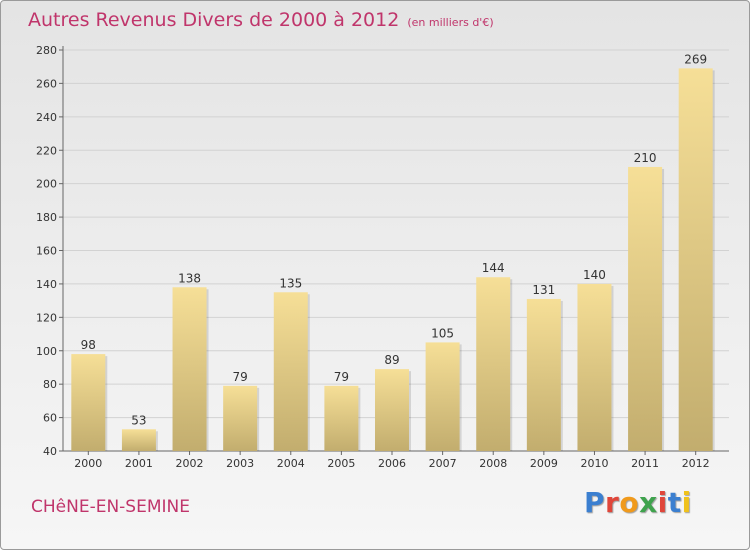  What do you see at coordinates (88, 463) in the screenshot?
I see `x-tick-label: 2000` at bounding box center [88, 463].